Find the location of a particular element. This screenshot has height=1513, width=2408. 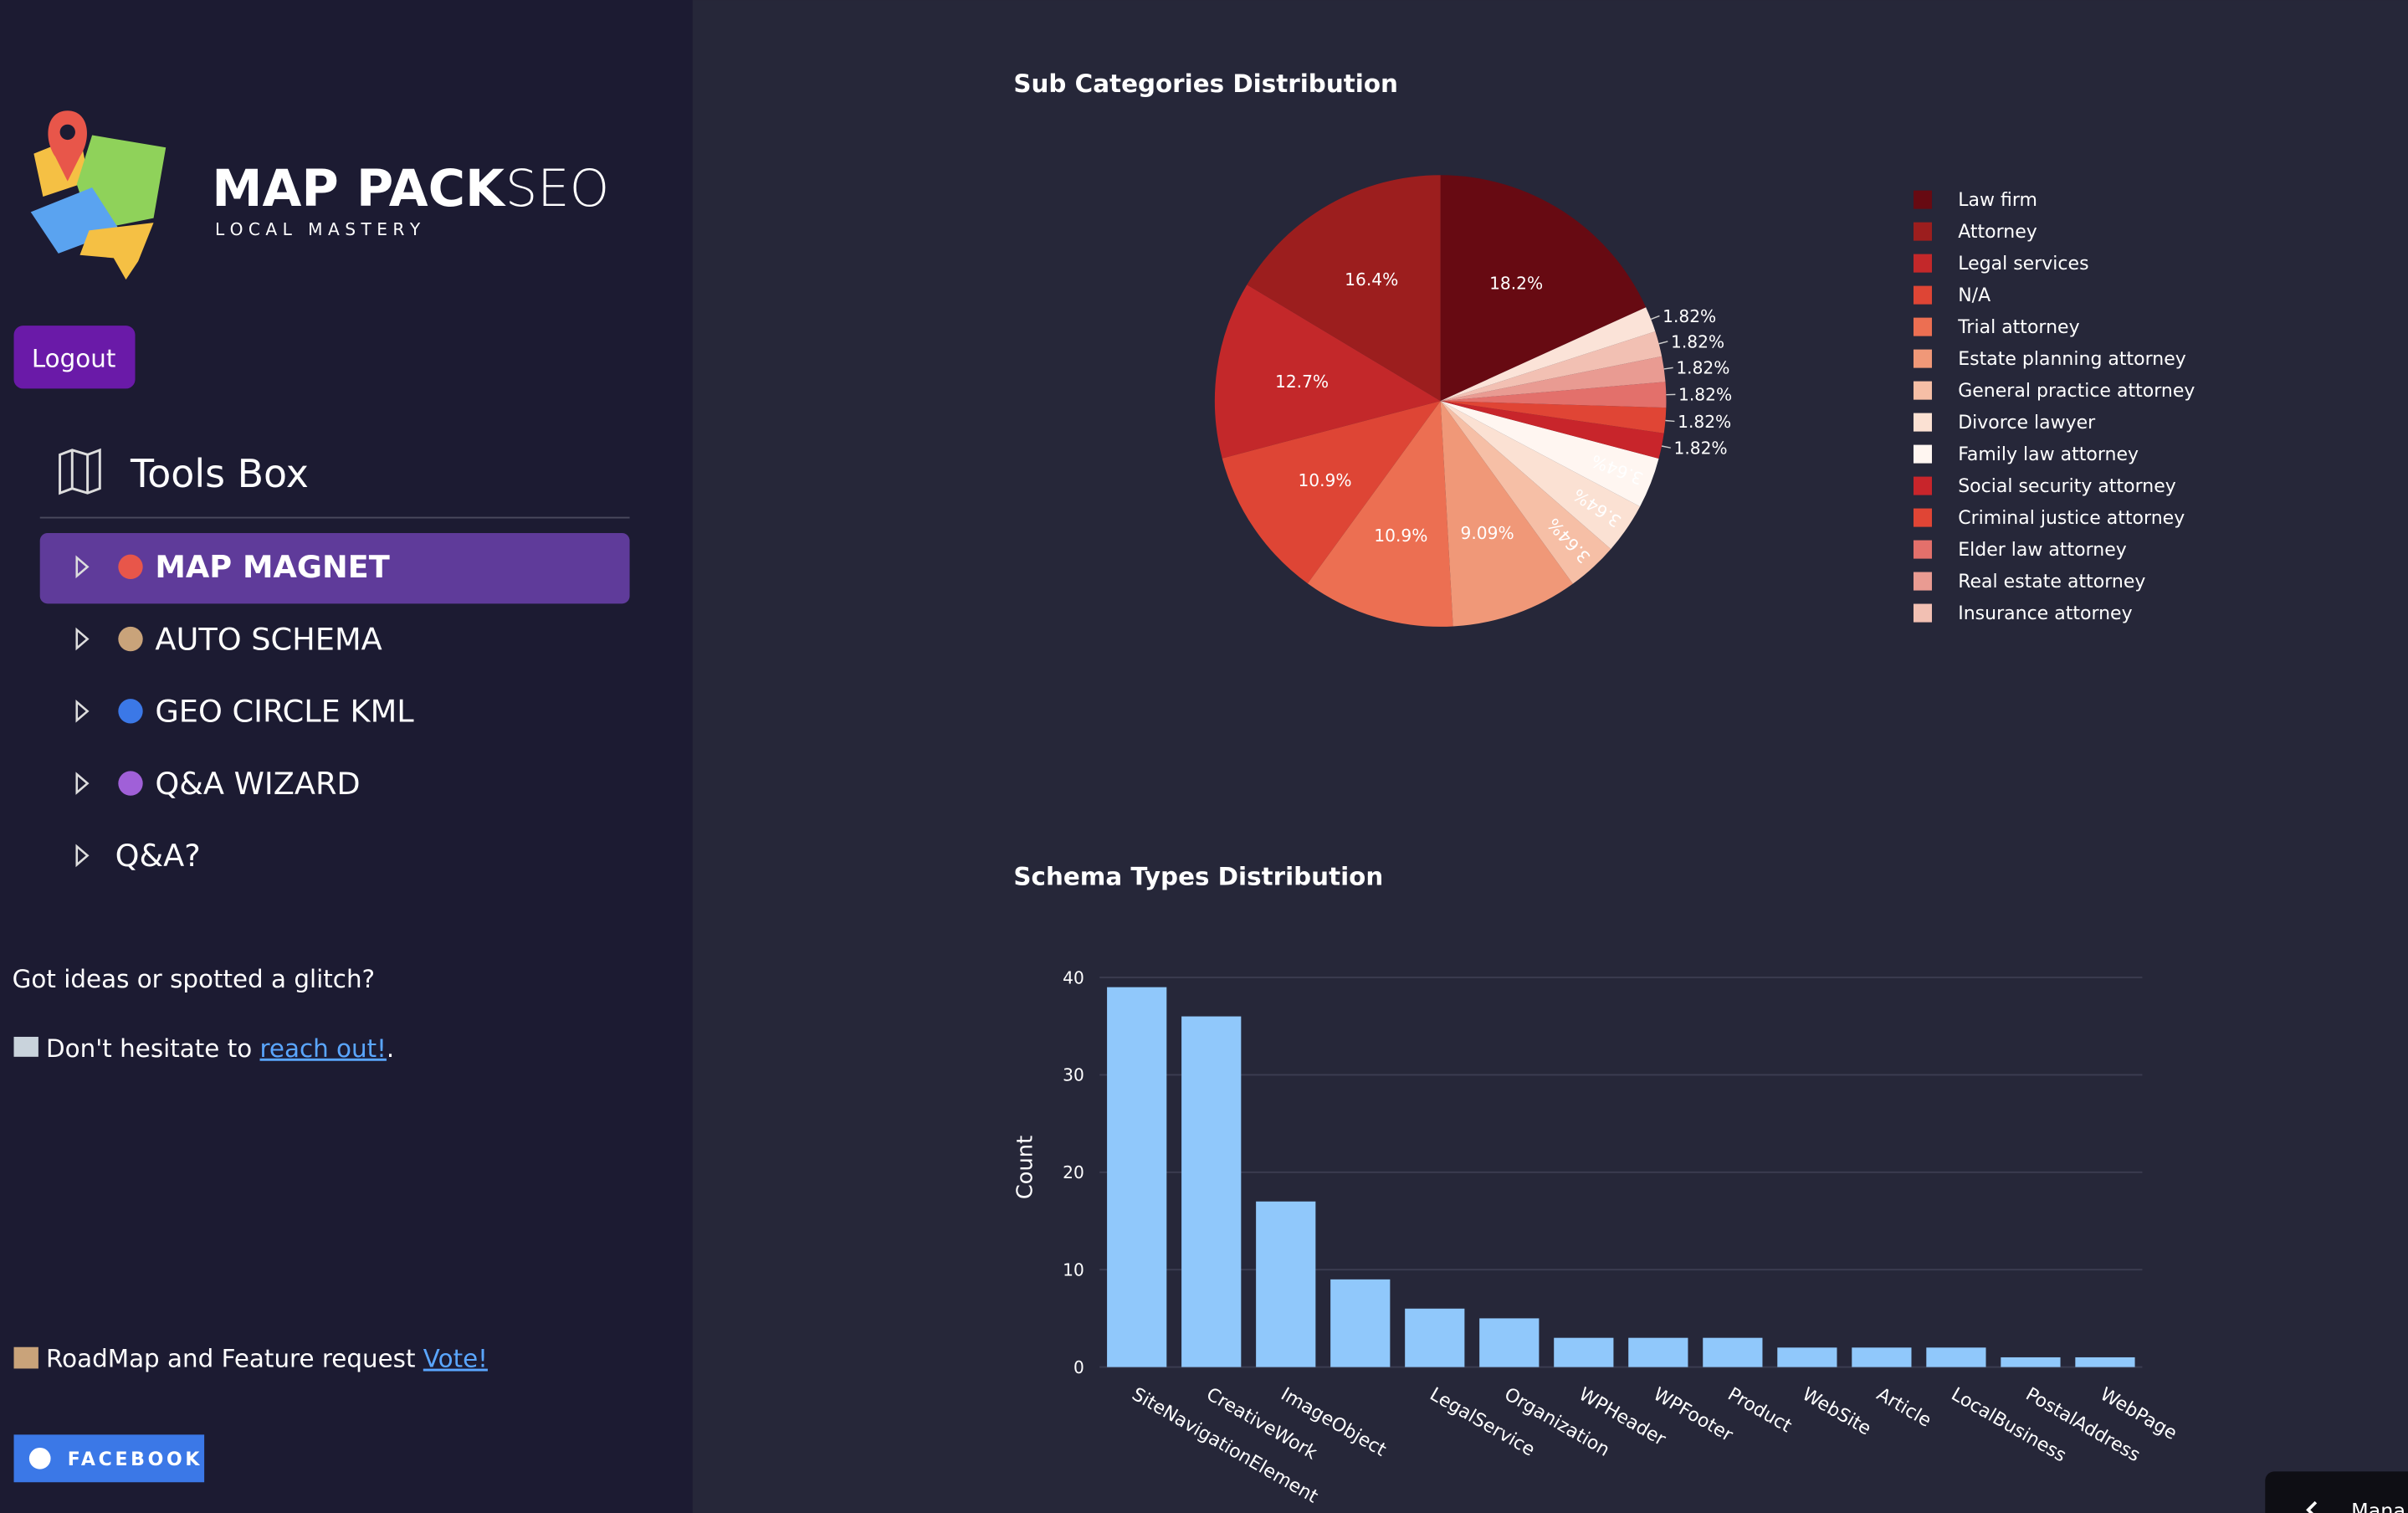

legend-entry: Family law attorney is located at coordinates (2048, 454).